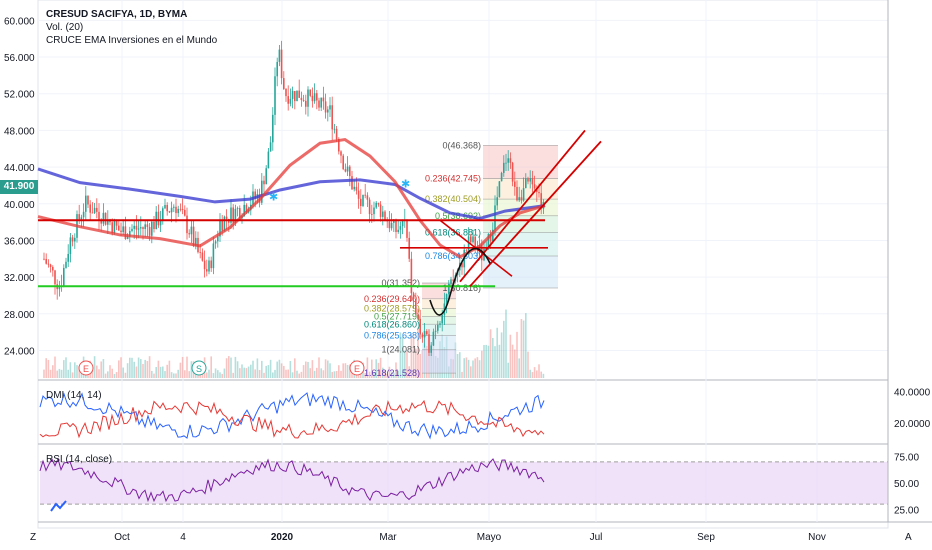 Image resolution: width=932 pixels, height=550 pixels. What do you see at coordinates (908, 537) in the screenshot?
I see `auto-scale-button: A` at bounding box center [908, 537].